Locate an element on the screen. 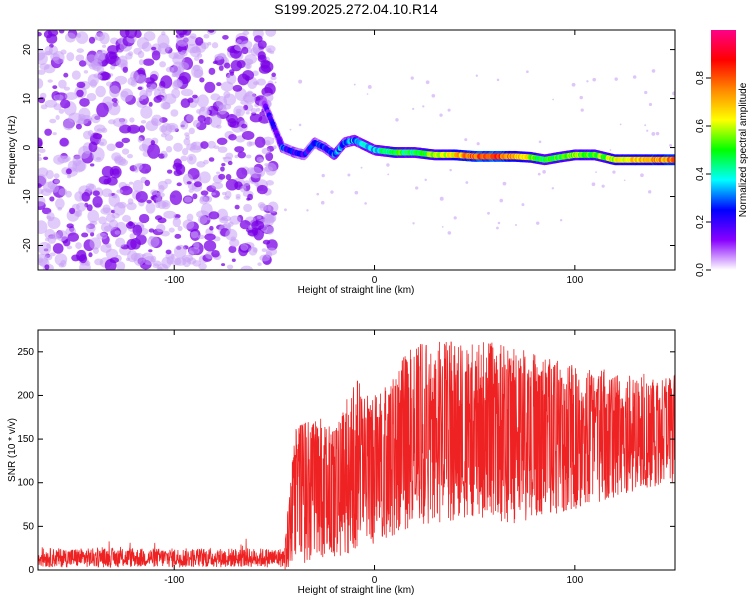  colorbar-label: Normalized spectral amplitude is located at coordinates (743, 149).